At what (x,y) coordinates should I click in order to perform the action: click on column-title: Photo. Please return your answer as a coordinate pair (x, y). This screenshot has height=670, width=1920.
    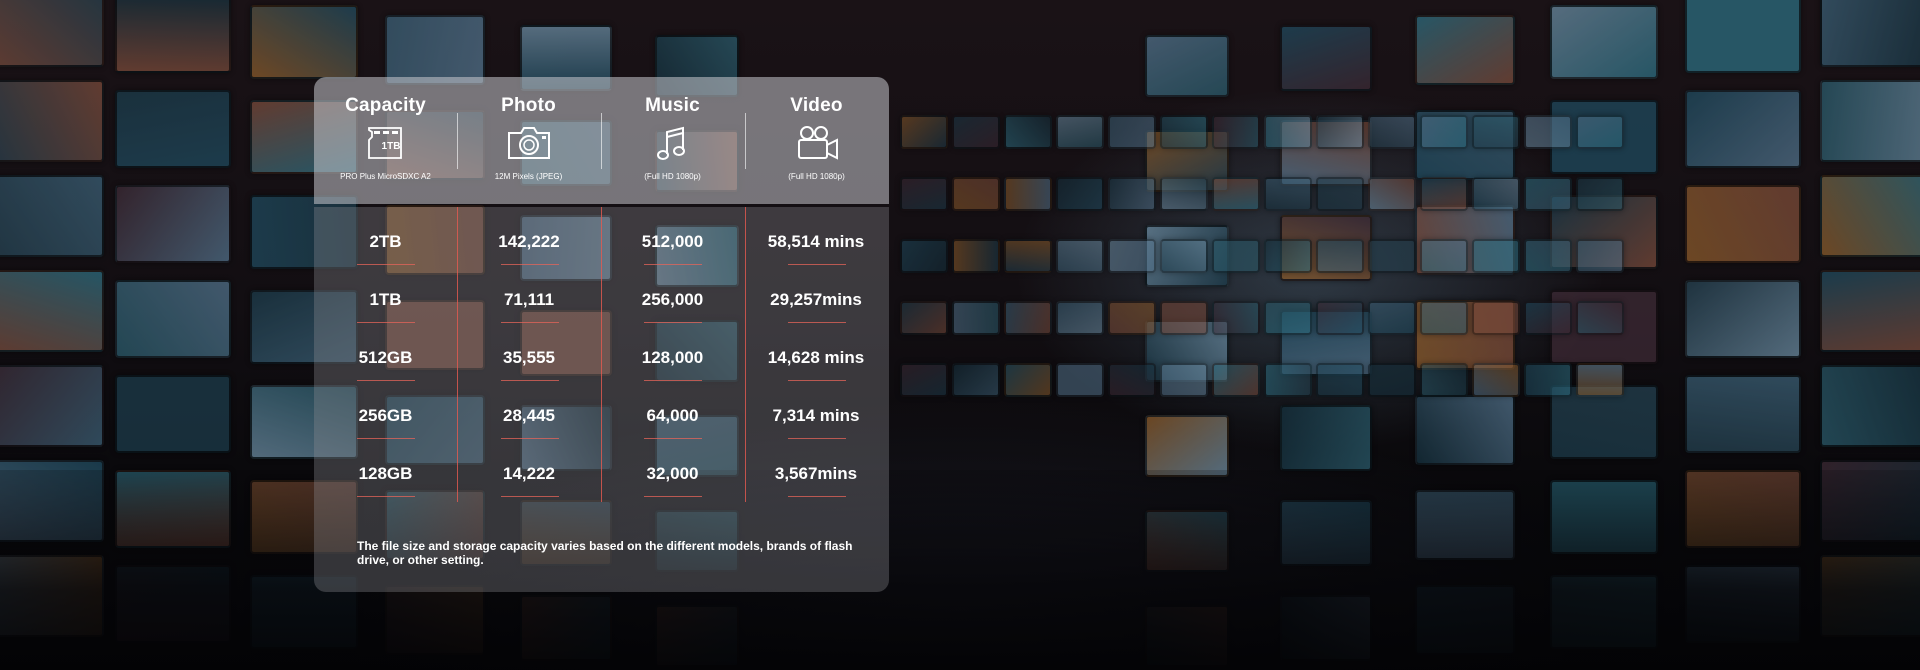
    Looking at the image, I should click on (528, 105).